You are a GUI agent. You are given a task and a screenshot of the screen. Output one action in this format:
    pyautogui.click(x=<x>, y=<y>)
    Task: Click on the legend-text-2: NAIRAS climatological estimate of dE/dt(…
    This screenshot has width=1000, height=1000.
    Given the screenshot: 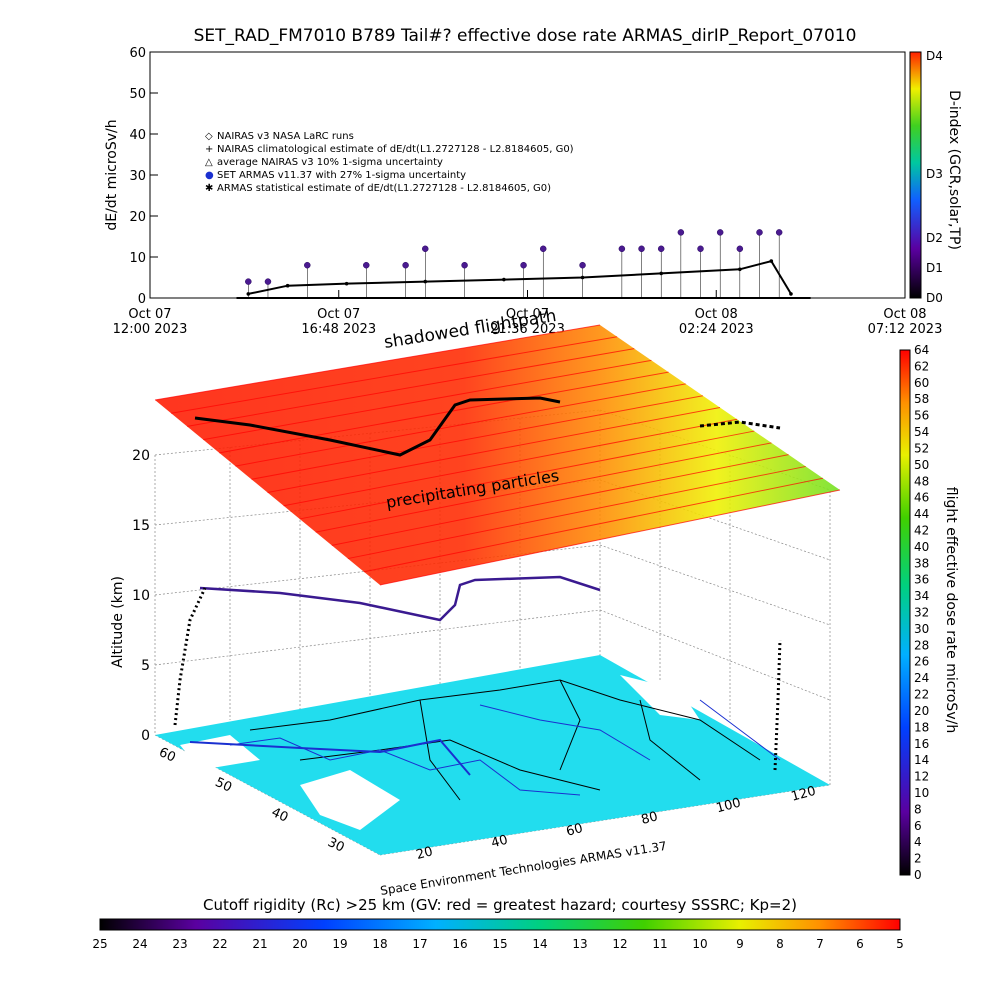 What is the action you would take?
    pyautogui.click(x=395, y=149)
    